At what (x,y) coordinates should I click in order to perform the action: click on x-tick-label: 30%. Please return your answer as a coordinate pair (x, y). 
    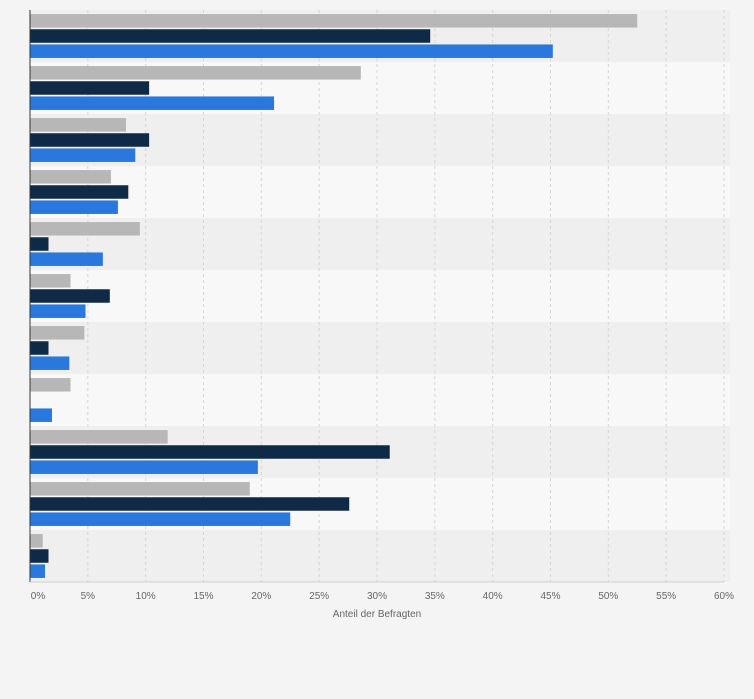
    Looking at the image, I should click on (377, 596).